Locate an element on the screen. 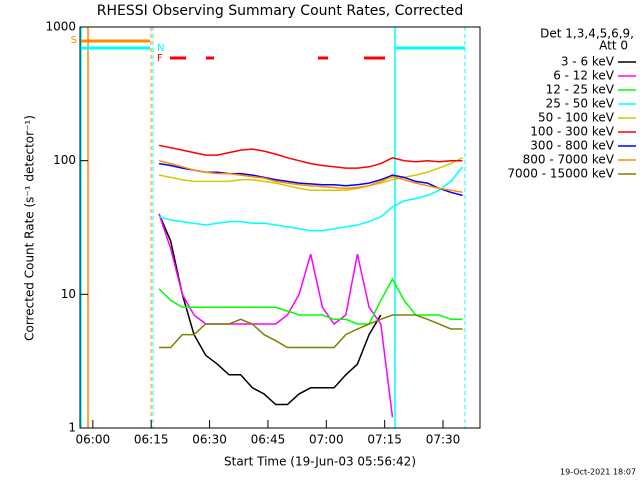 The image size is (640, 480). y-tick-label: 1 is located at coordinates (72, 428).